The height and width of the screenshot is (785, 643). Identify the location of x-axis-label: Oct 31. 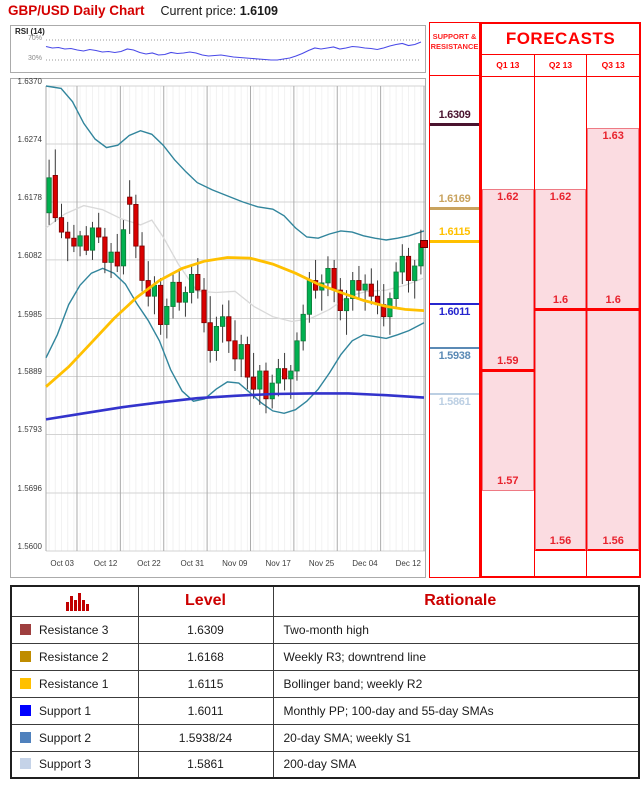
(192, 563).